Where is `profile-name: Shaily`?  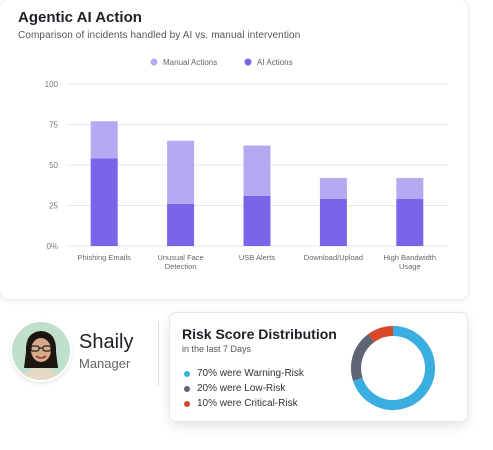 profile-name: Shaily is located at coordinates (106, 342).